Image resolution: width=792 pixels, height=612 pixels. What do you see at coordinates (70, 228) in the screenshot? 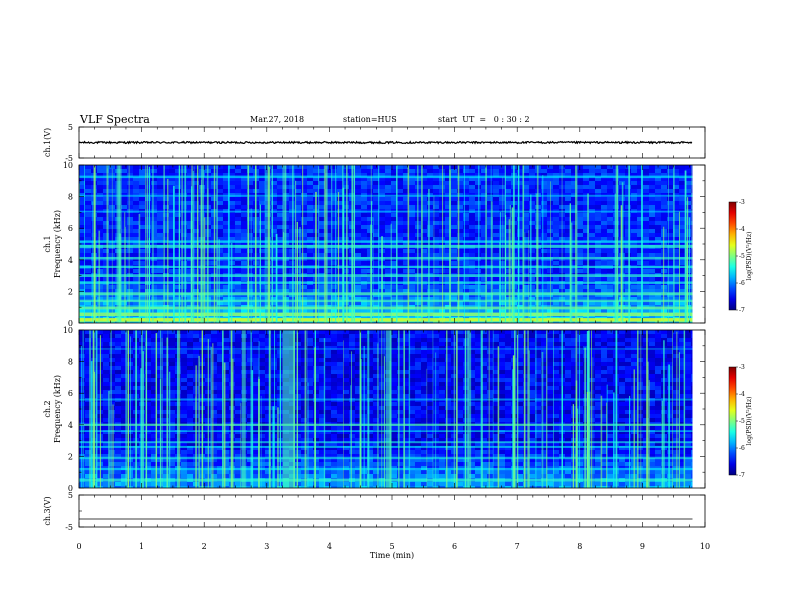
I see `y-tick-label: 6` at bounding box center [70, 228].